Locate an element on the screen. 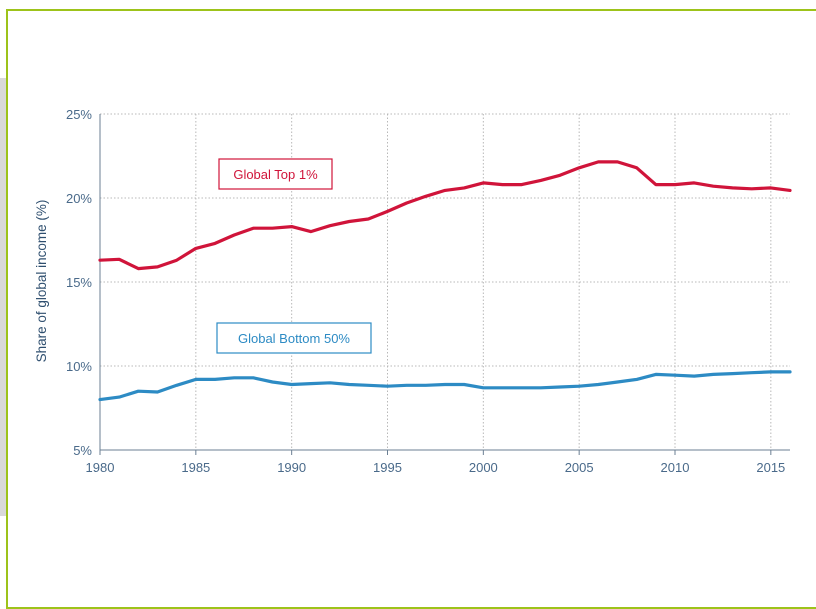 The image size is (816, 609). left-panel-strip is located at coordinates (3, 297).